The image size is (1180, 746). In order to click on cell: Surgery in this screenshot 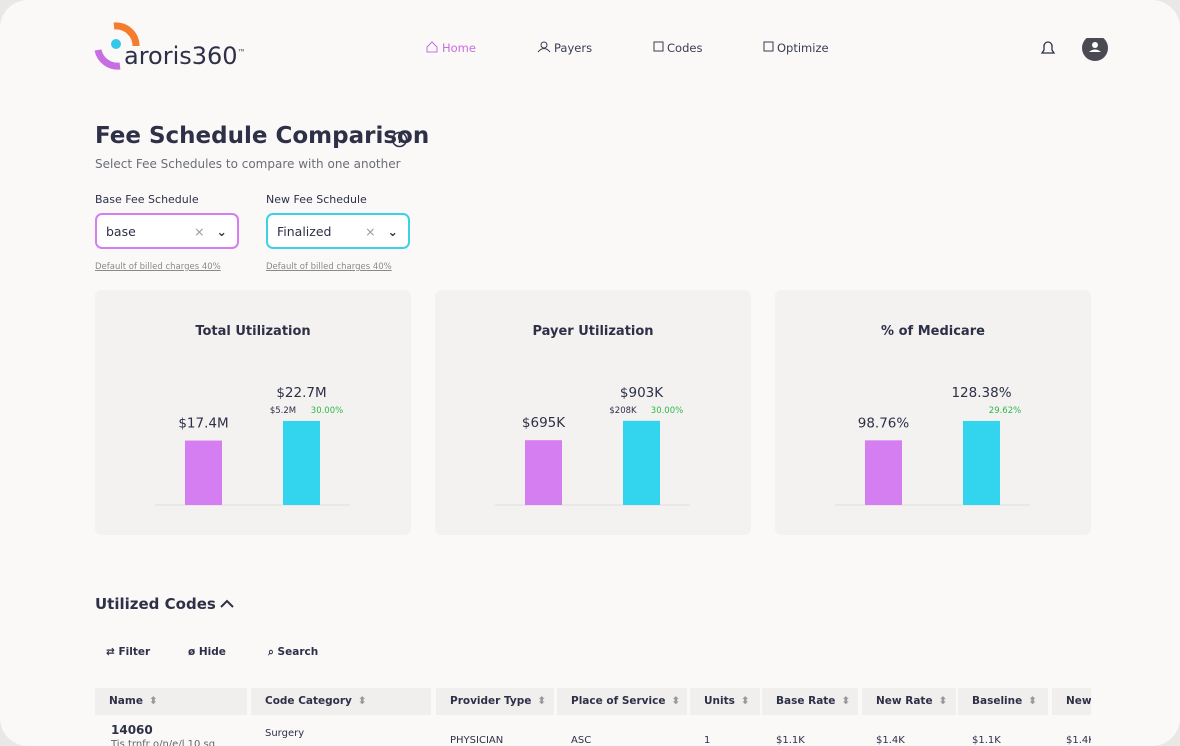, I will do `click(285, 733)`.